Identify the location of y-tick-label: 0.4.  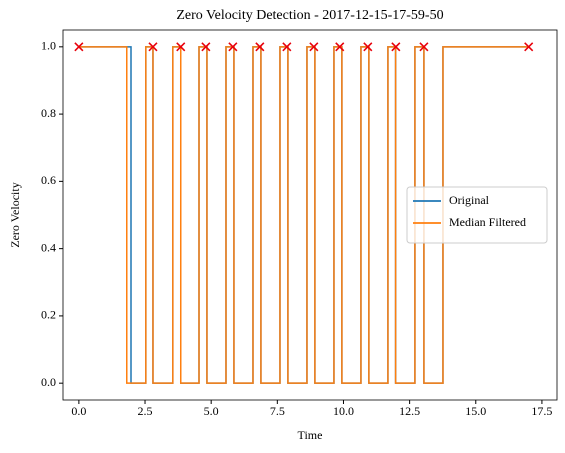
(48, 247).